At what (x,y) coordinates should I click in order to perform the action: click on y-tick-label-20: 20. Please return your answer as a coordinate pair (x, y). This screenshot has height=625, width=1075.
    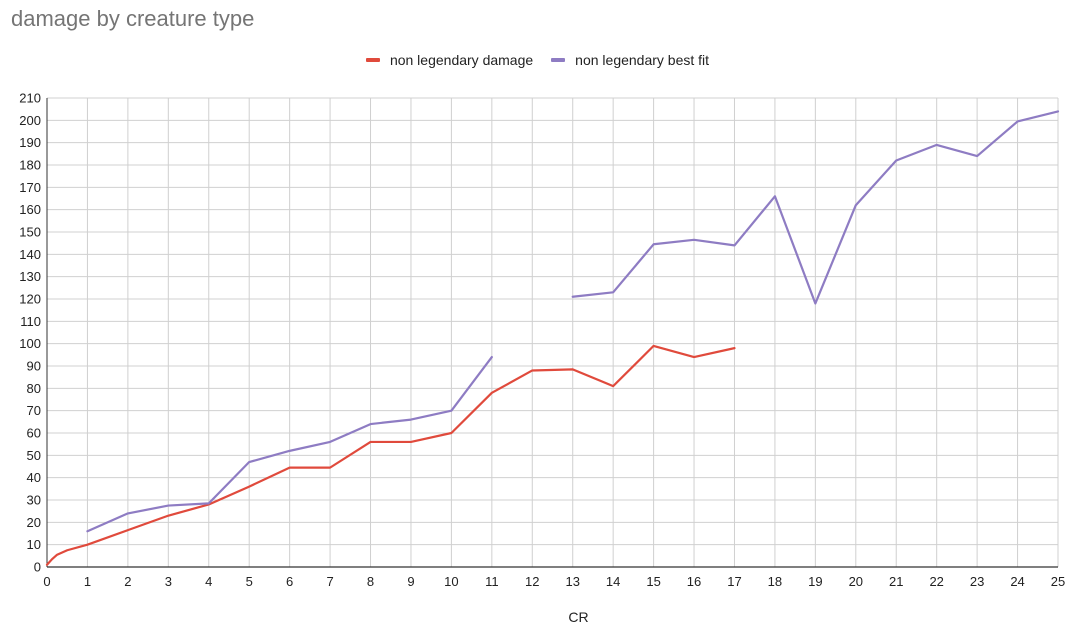
    Looking at the image, I should click on (34, 522).